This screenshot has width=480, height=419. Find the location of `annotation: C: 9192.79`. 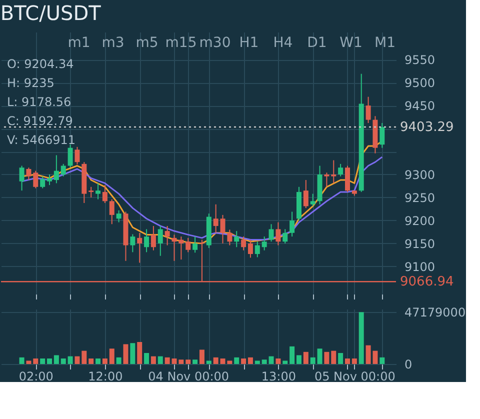

annotation: C: 9192.79 is located at coordinates (40, 121).